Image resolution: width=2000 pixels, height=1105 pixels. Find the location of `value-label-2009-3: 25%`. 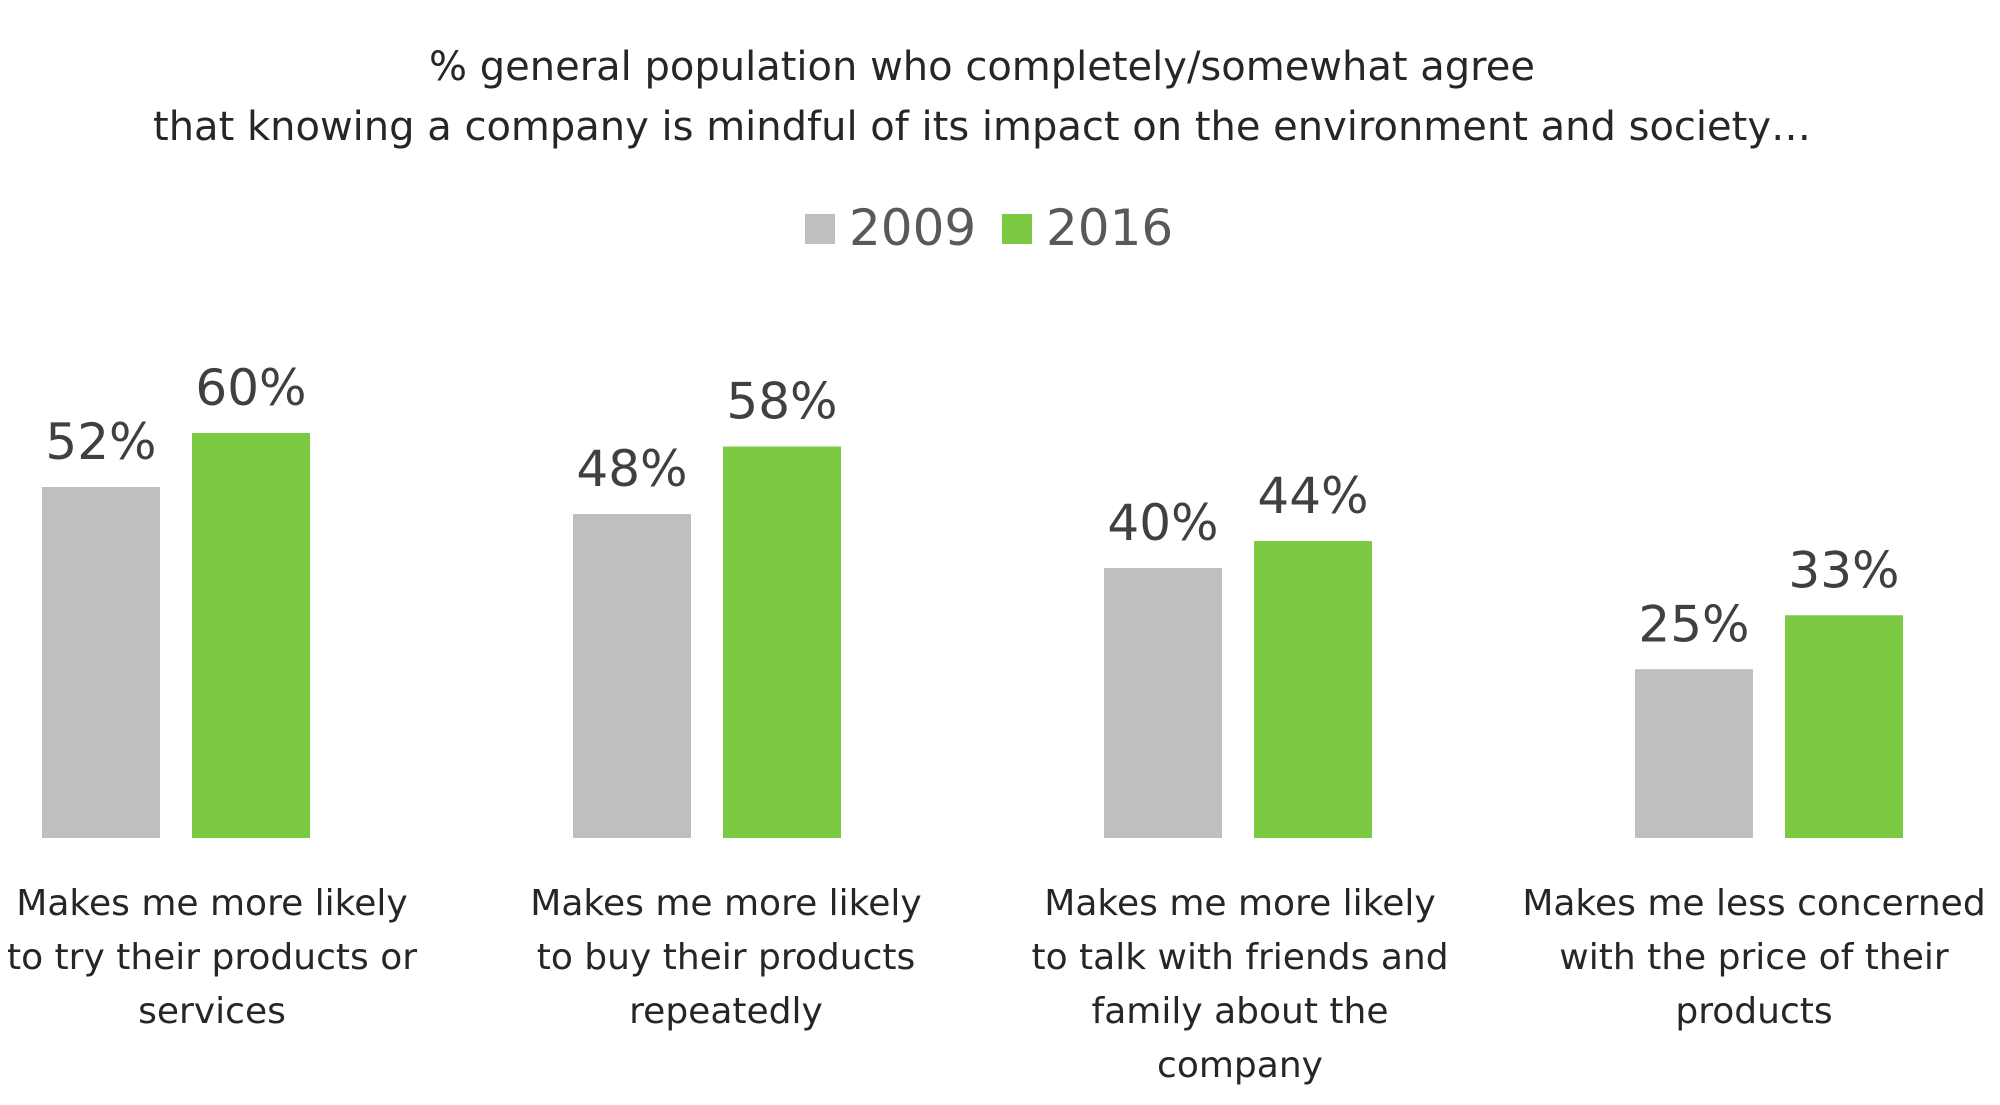

value-label-2009-3: 25% is located at coordinates (1693, 624).